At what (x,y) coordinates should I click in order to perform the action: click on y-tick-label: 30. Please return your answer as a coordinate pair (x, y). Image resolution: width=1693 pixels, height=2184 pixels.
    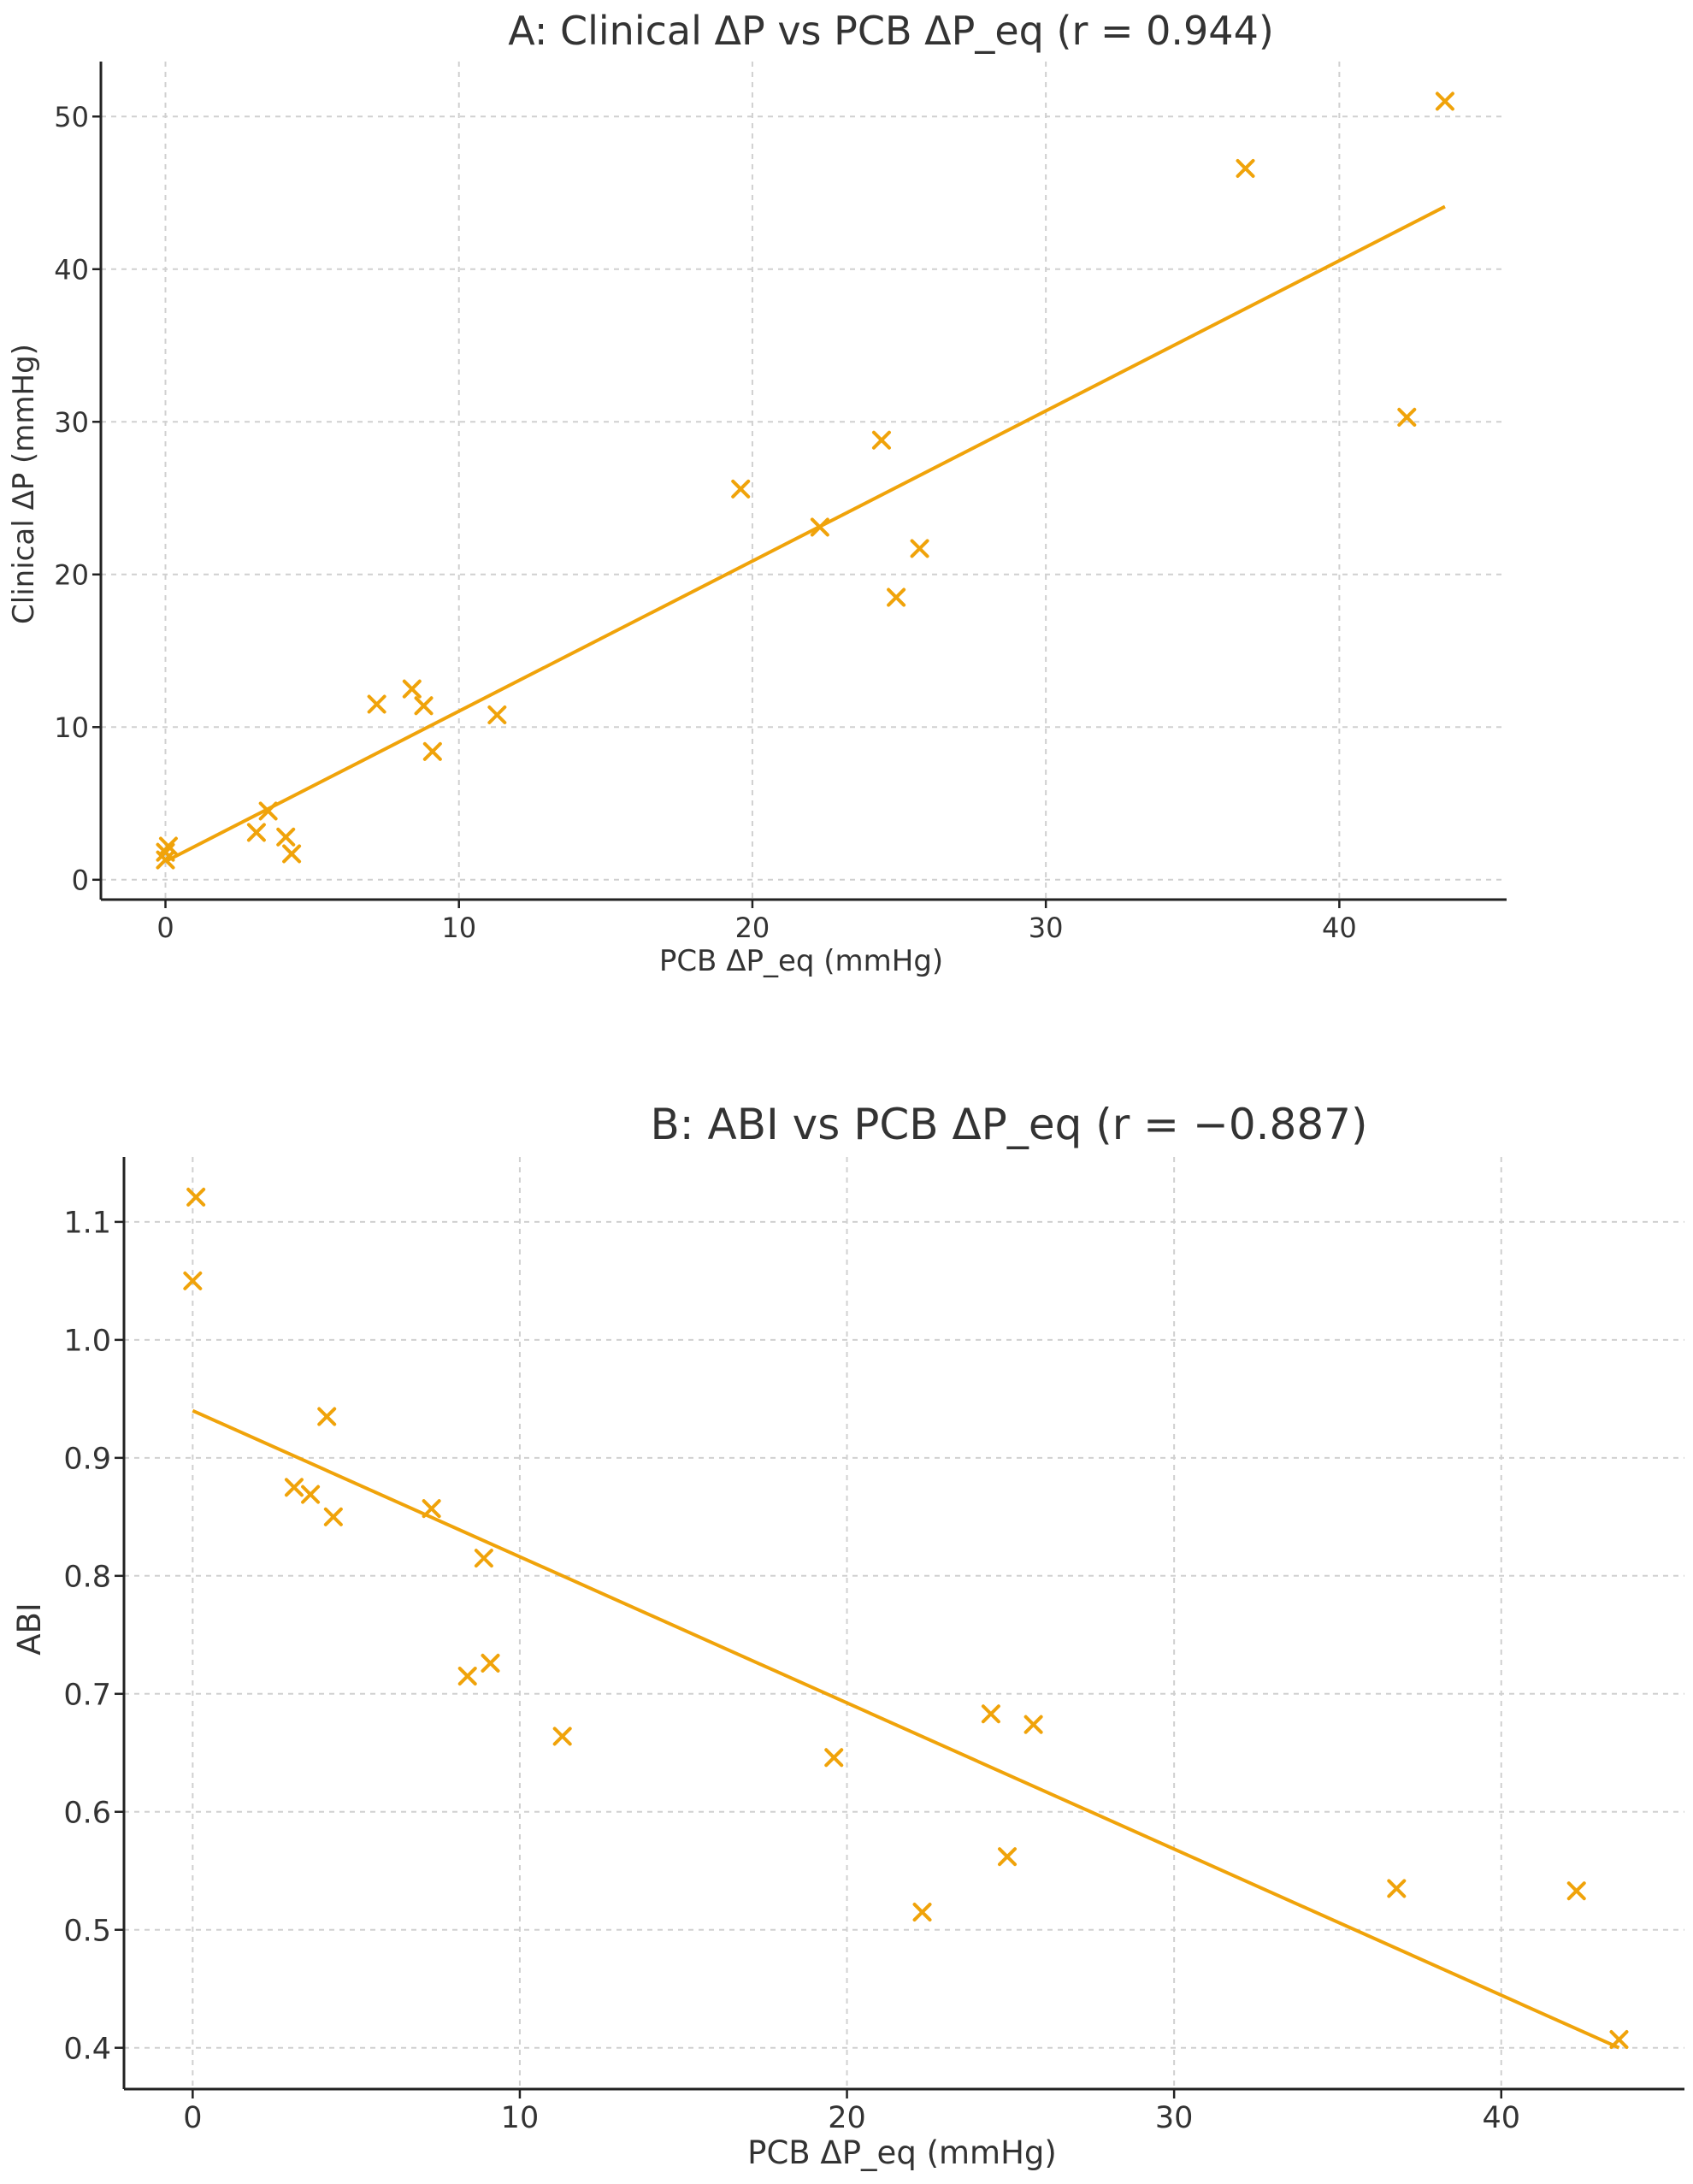
    Looking at the image, I should click on (71, 422).